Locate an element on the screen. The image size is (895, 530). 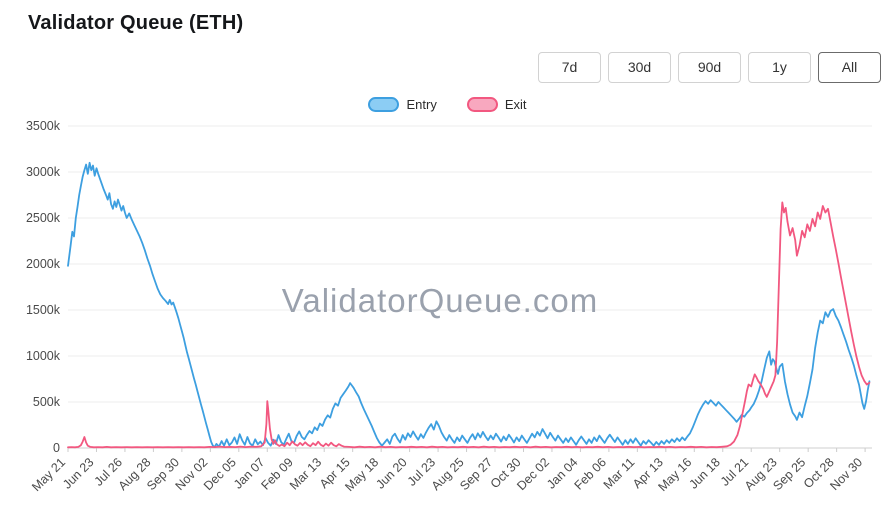
x-axis-label: May 21 is located at coordinates (48, 474).